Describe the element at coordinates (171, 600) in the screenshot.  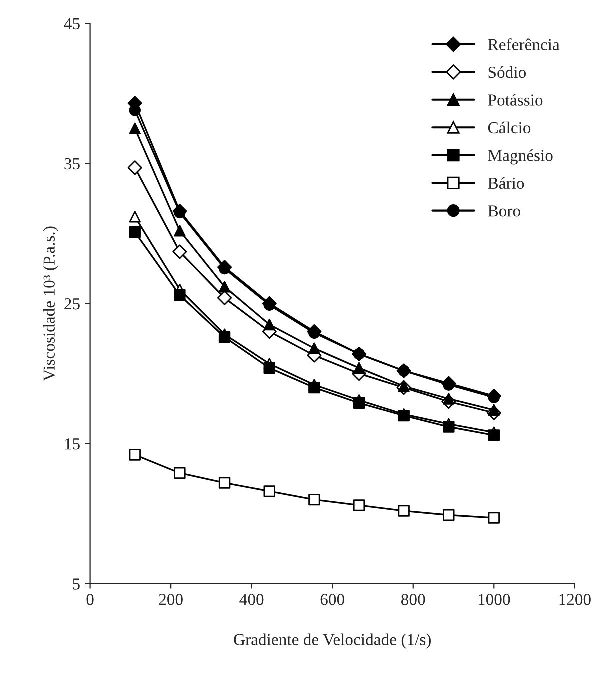
I see `x-tick-label: 200` at that location.